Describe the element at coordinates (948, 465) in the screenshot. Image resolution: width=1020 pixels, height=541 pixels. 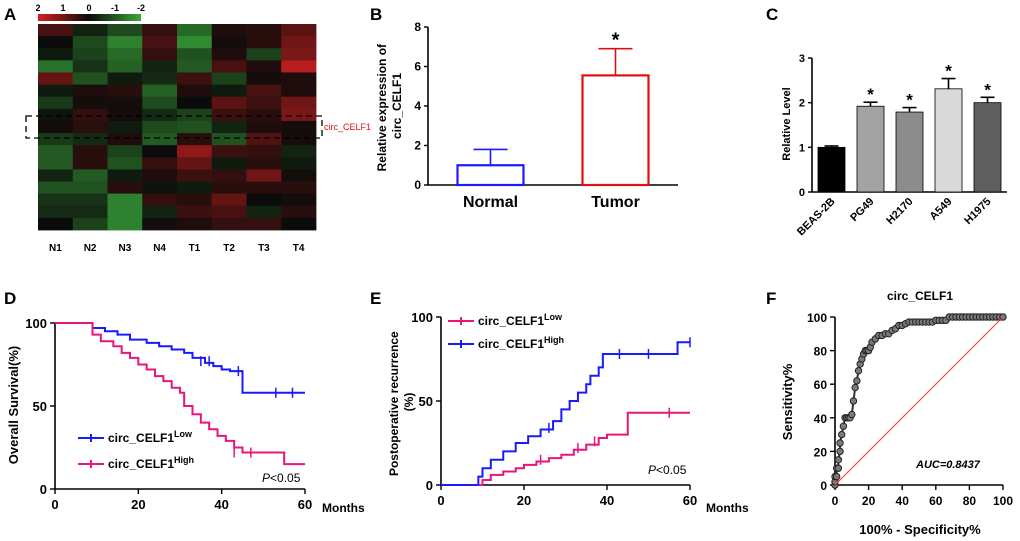
I see `auc-label: AUC=0.8437` at that location.